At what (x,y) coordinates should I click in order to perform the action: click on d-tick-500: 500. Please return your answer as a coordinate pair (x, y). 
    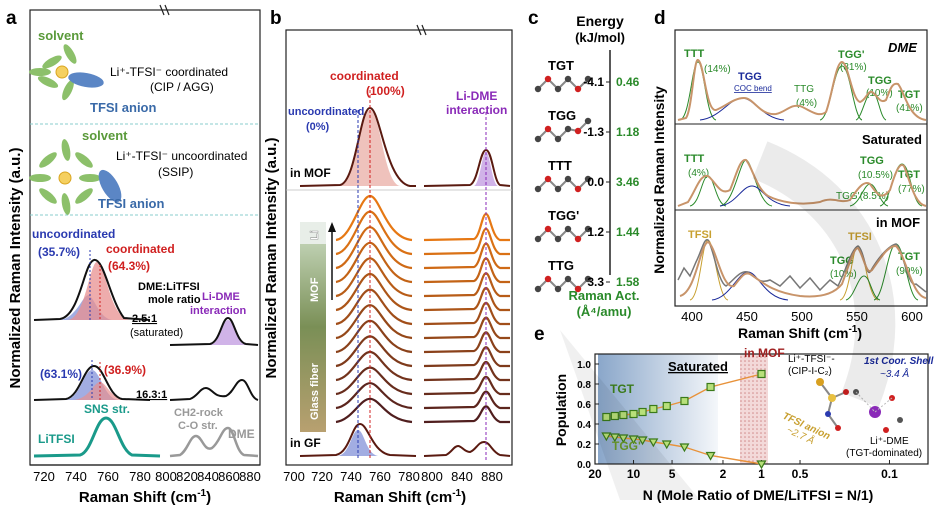
    Looking at the image, I should click on (802, 316).